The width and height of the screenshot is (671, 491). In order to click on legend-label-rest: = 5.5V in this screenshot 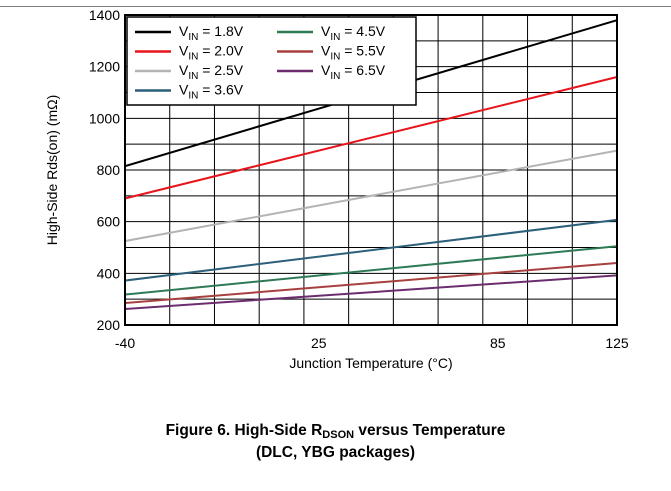, I will do `click(362, 51)`.